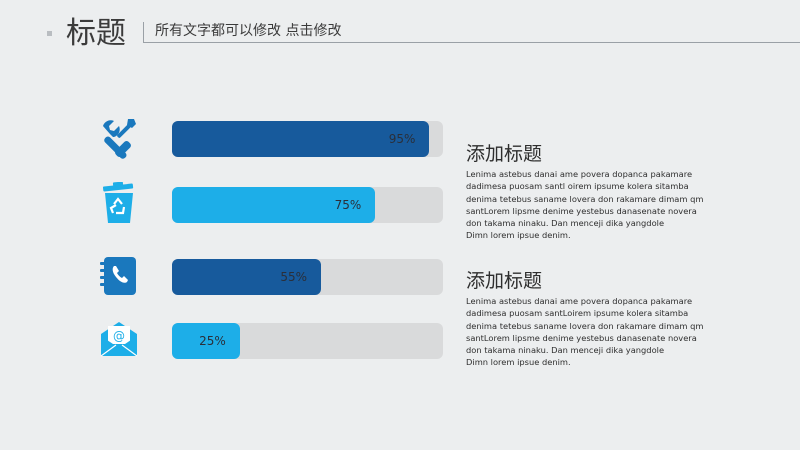  I want to click on progress-label-3: 55%, so click(294, 277).